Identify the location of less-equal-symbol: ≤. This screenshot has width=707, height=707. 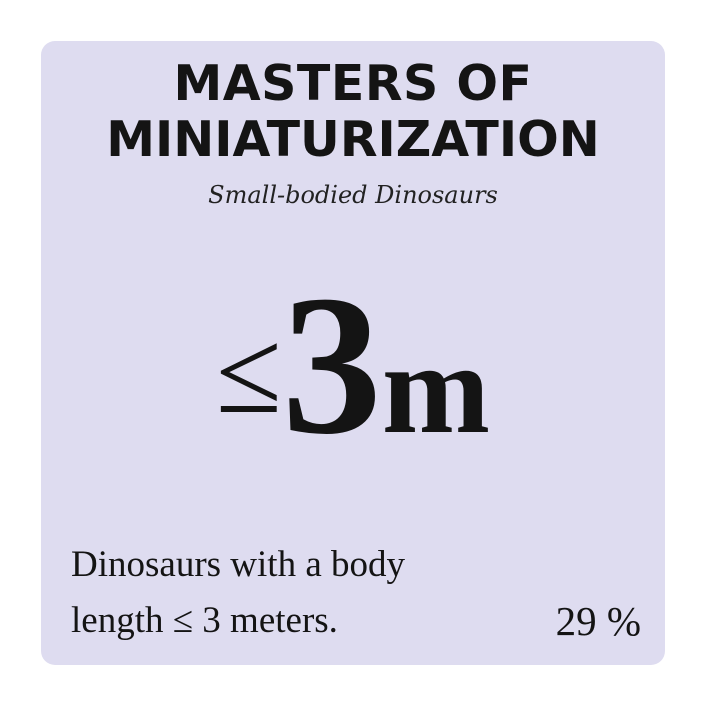
(248, 371).